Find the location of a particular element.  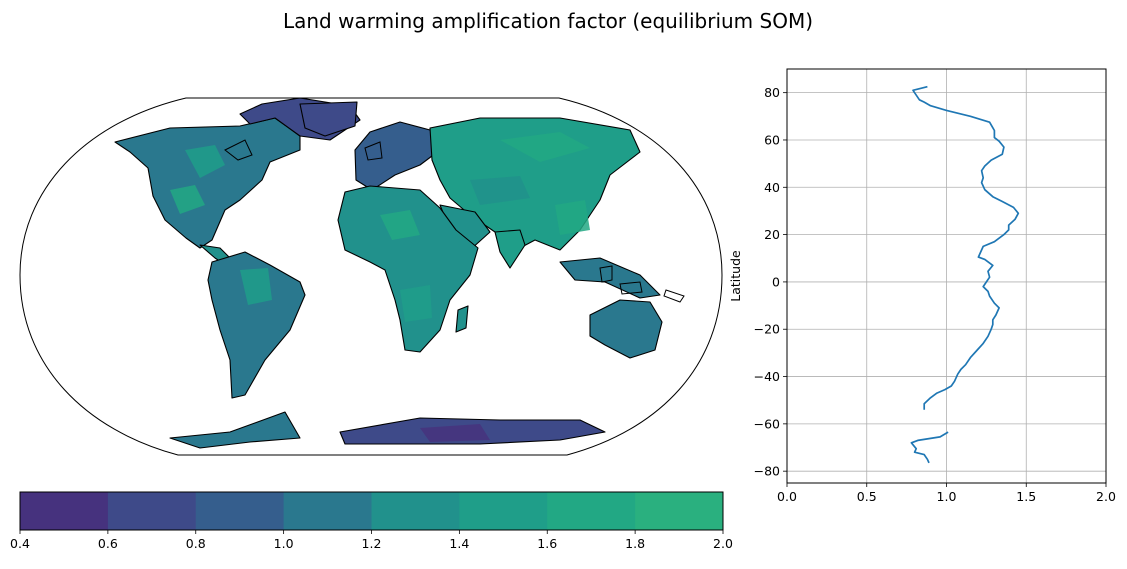

land-south-america is located at coordinates (256, 325).